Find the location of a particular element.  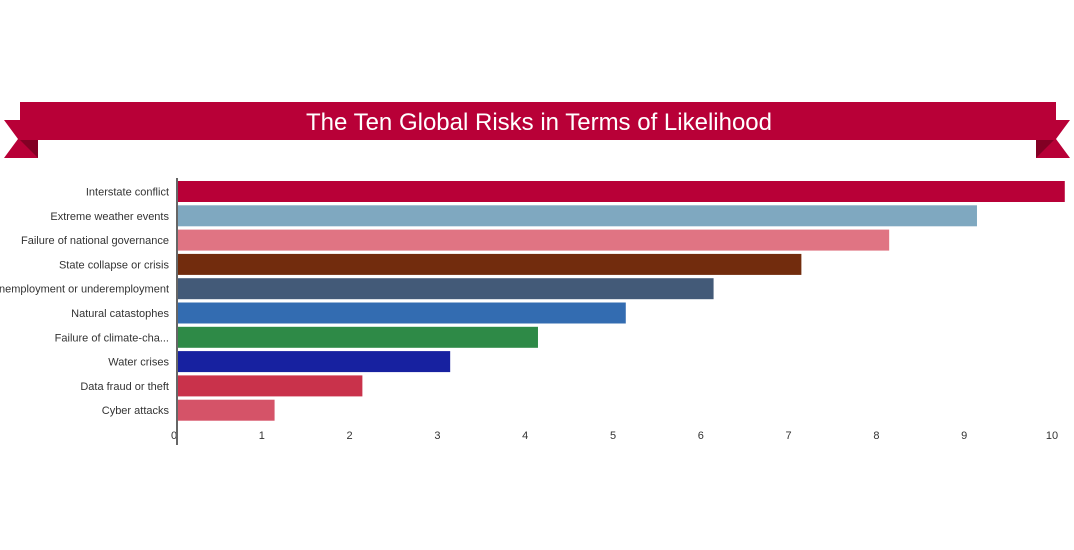

category-label-10: Cyber attacks is located at coordinates (136, 411).